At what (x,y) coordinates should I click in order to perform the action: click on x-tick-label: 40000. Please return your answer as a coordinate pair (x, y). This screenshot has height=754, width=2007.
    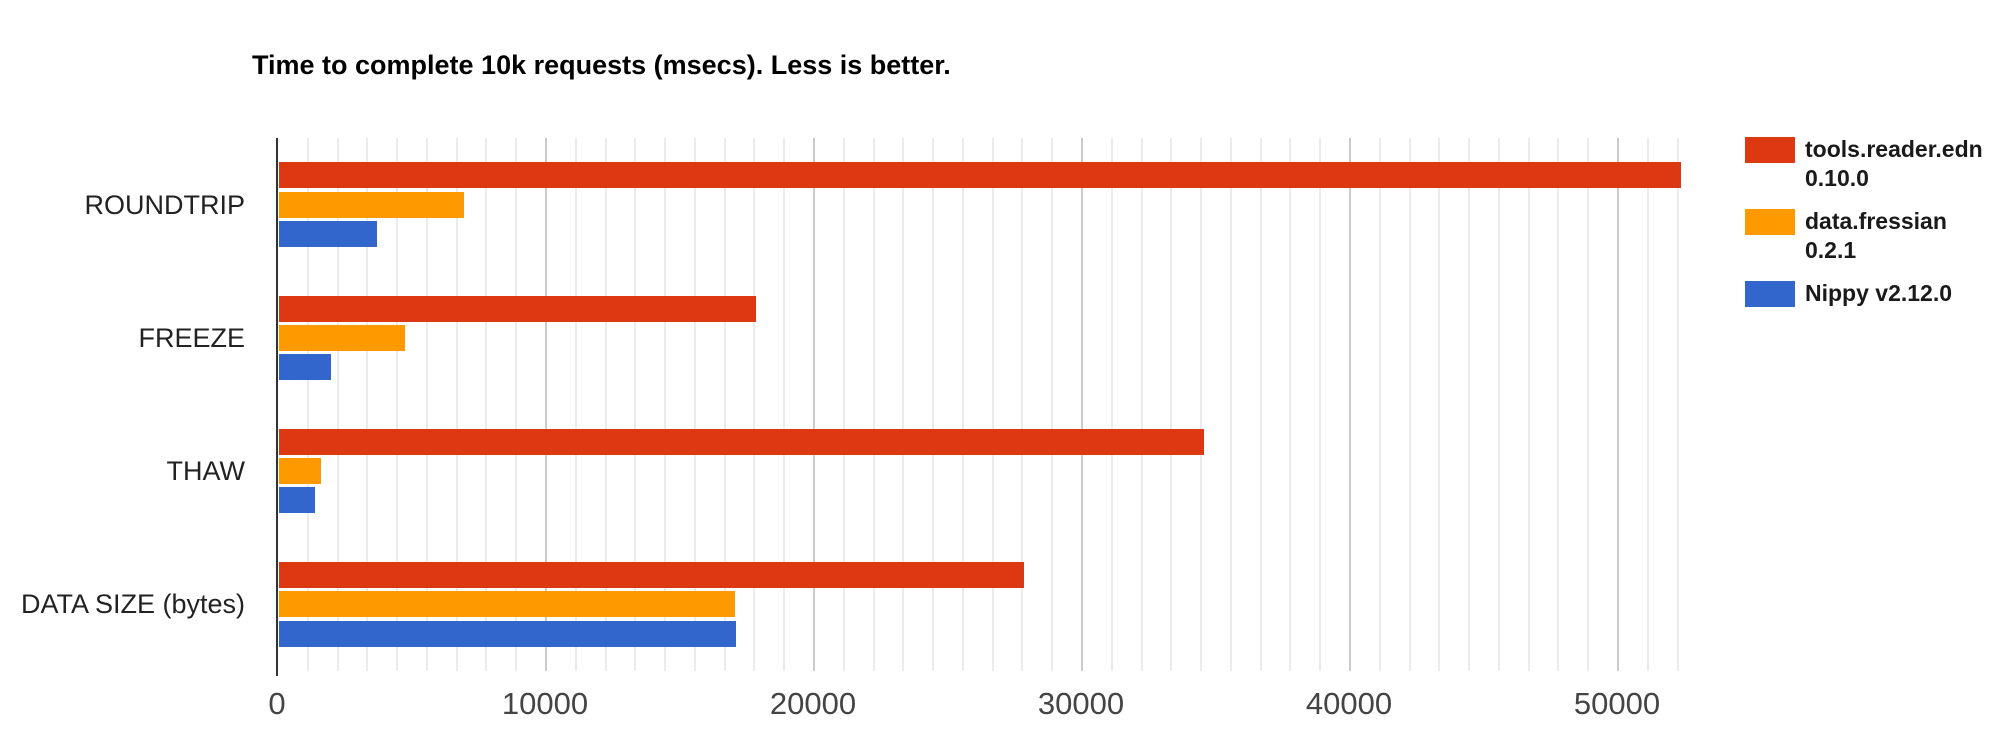
    Looking at the image, I should click on (1349, 703).